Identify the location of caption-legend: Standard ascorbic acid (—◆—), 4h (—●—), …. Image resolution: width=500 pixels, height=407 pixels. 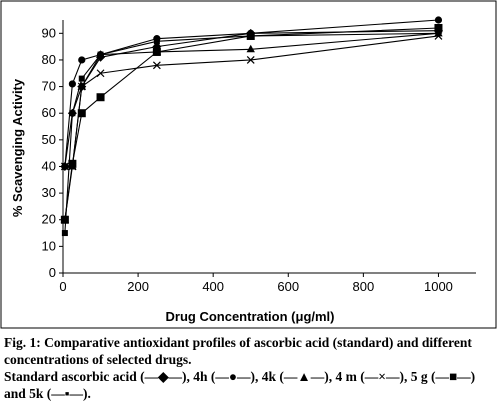
(240, 385).